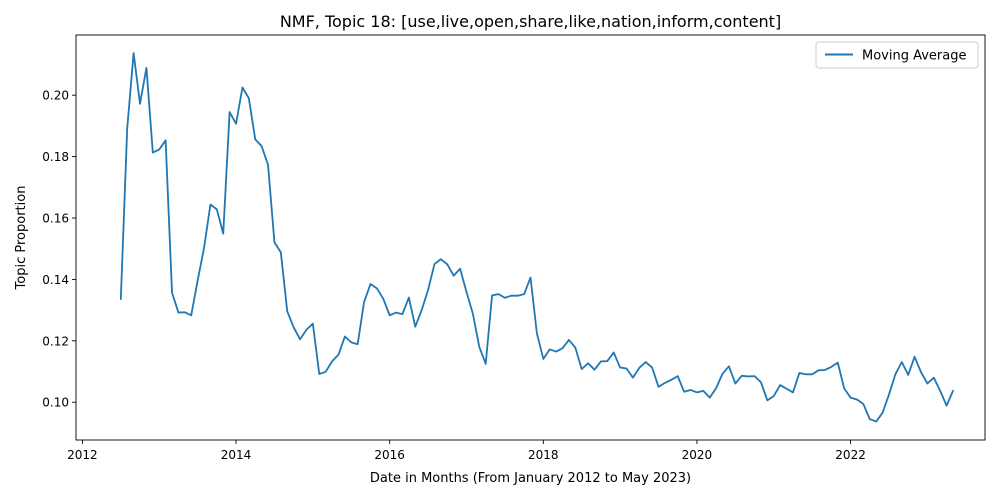 Image resolution: width=1000 pixels, height=500 pixels. I want to click on x-tick-label: 2014, so click(236, 455).